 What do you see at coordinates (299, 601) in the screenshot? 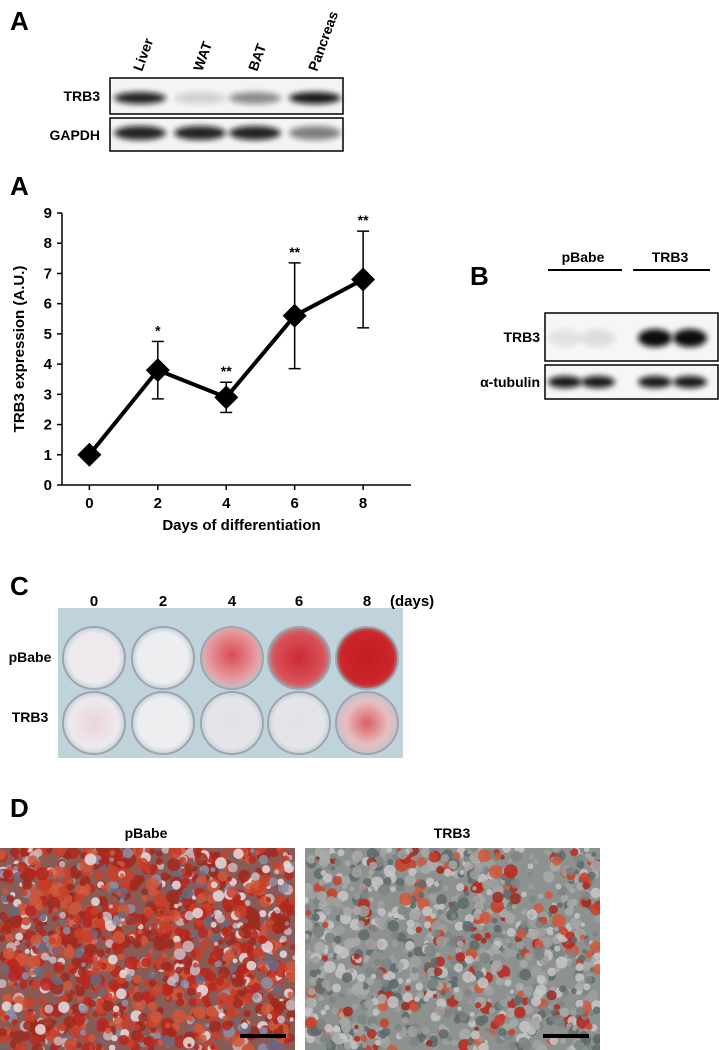
I see `column-label: 6` at bounding box center [299, 601].